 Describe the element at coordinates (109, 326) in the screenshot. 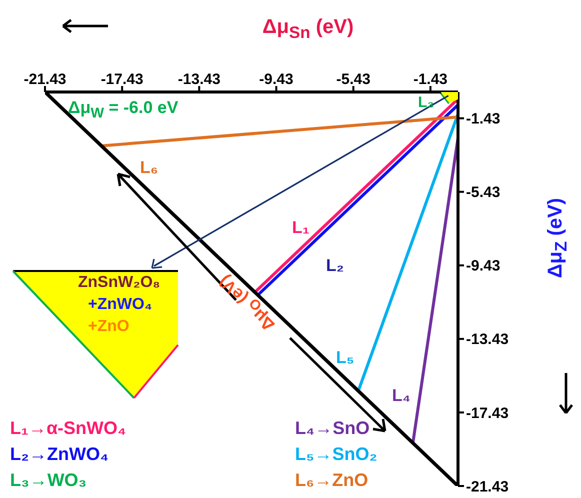

I see `annotation: +ZnO` at that location.